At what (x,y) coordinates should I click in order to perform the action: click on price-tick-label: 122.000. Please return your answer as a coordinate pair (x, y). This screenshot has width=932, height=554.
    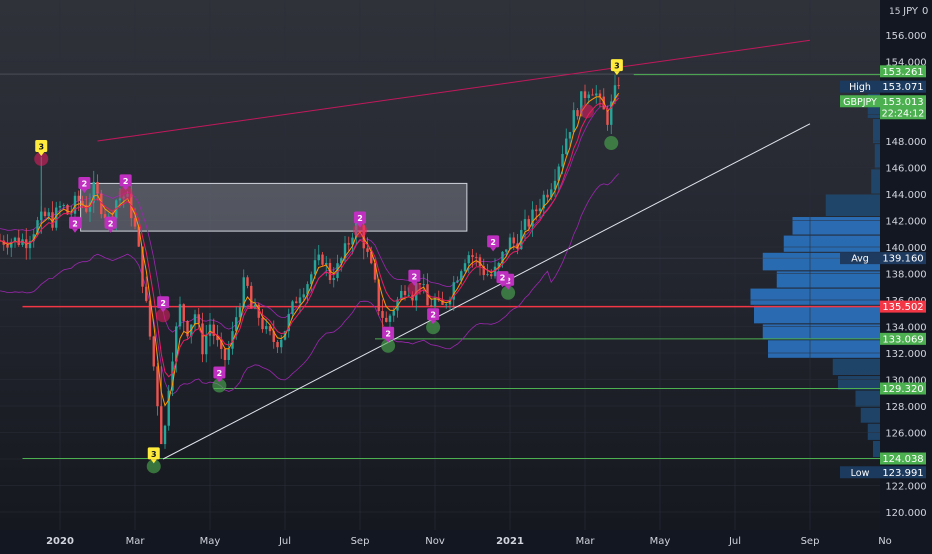
    Looking at the image, I should click on (905, 487).